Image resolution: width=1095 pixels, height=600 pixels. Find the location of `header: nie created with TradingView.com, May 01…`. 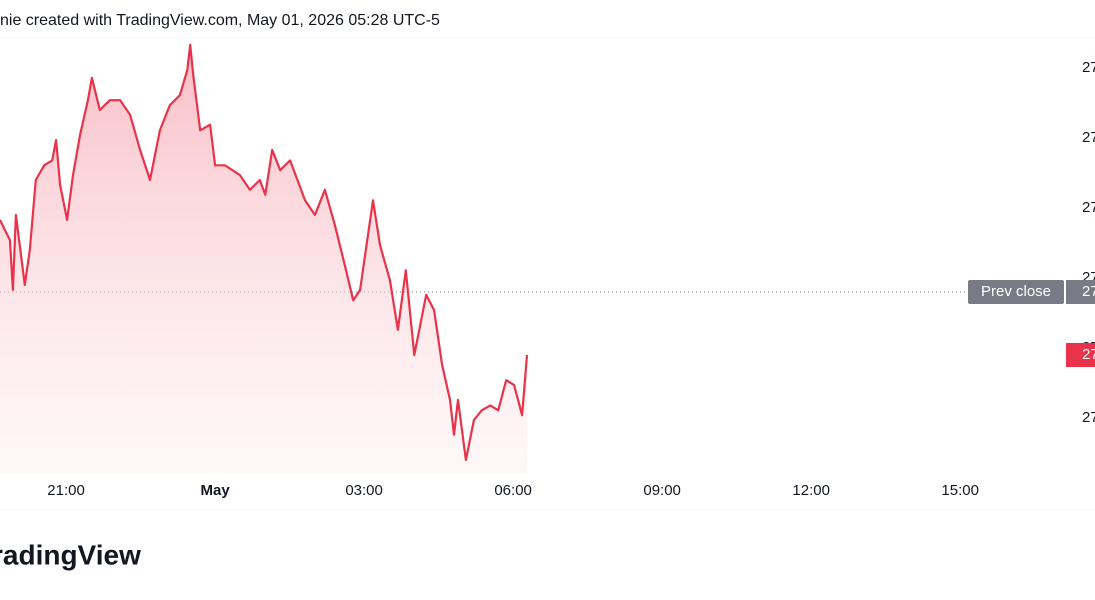

header: nie created with TradingView.com, May 01… is located at coordinates (220, 20).